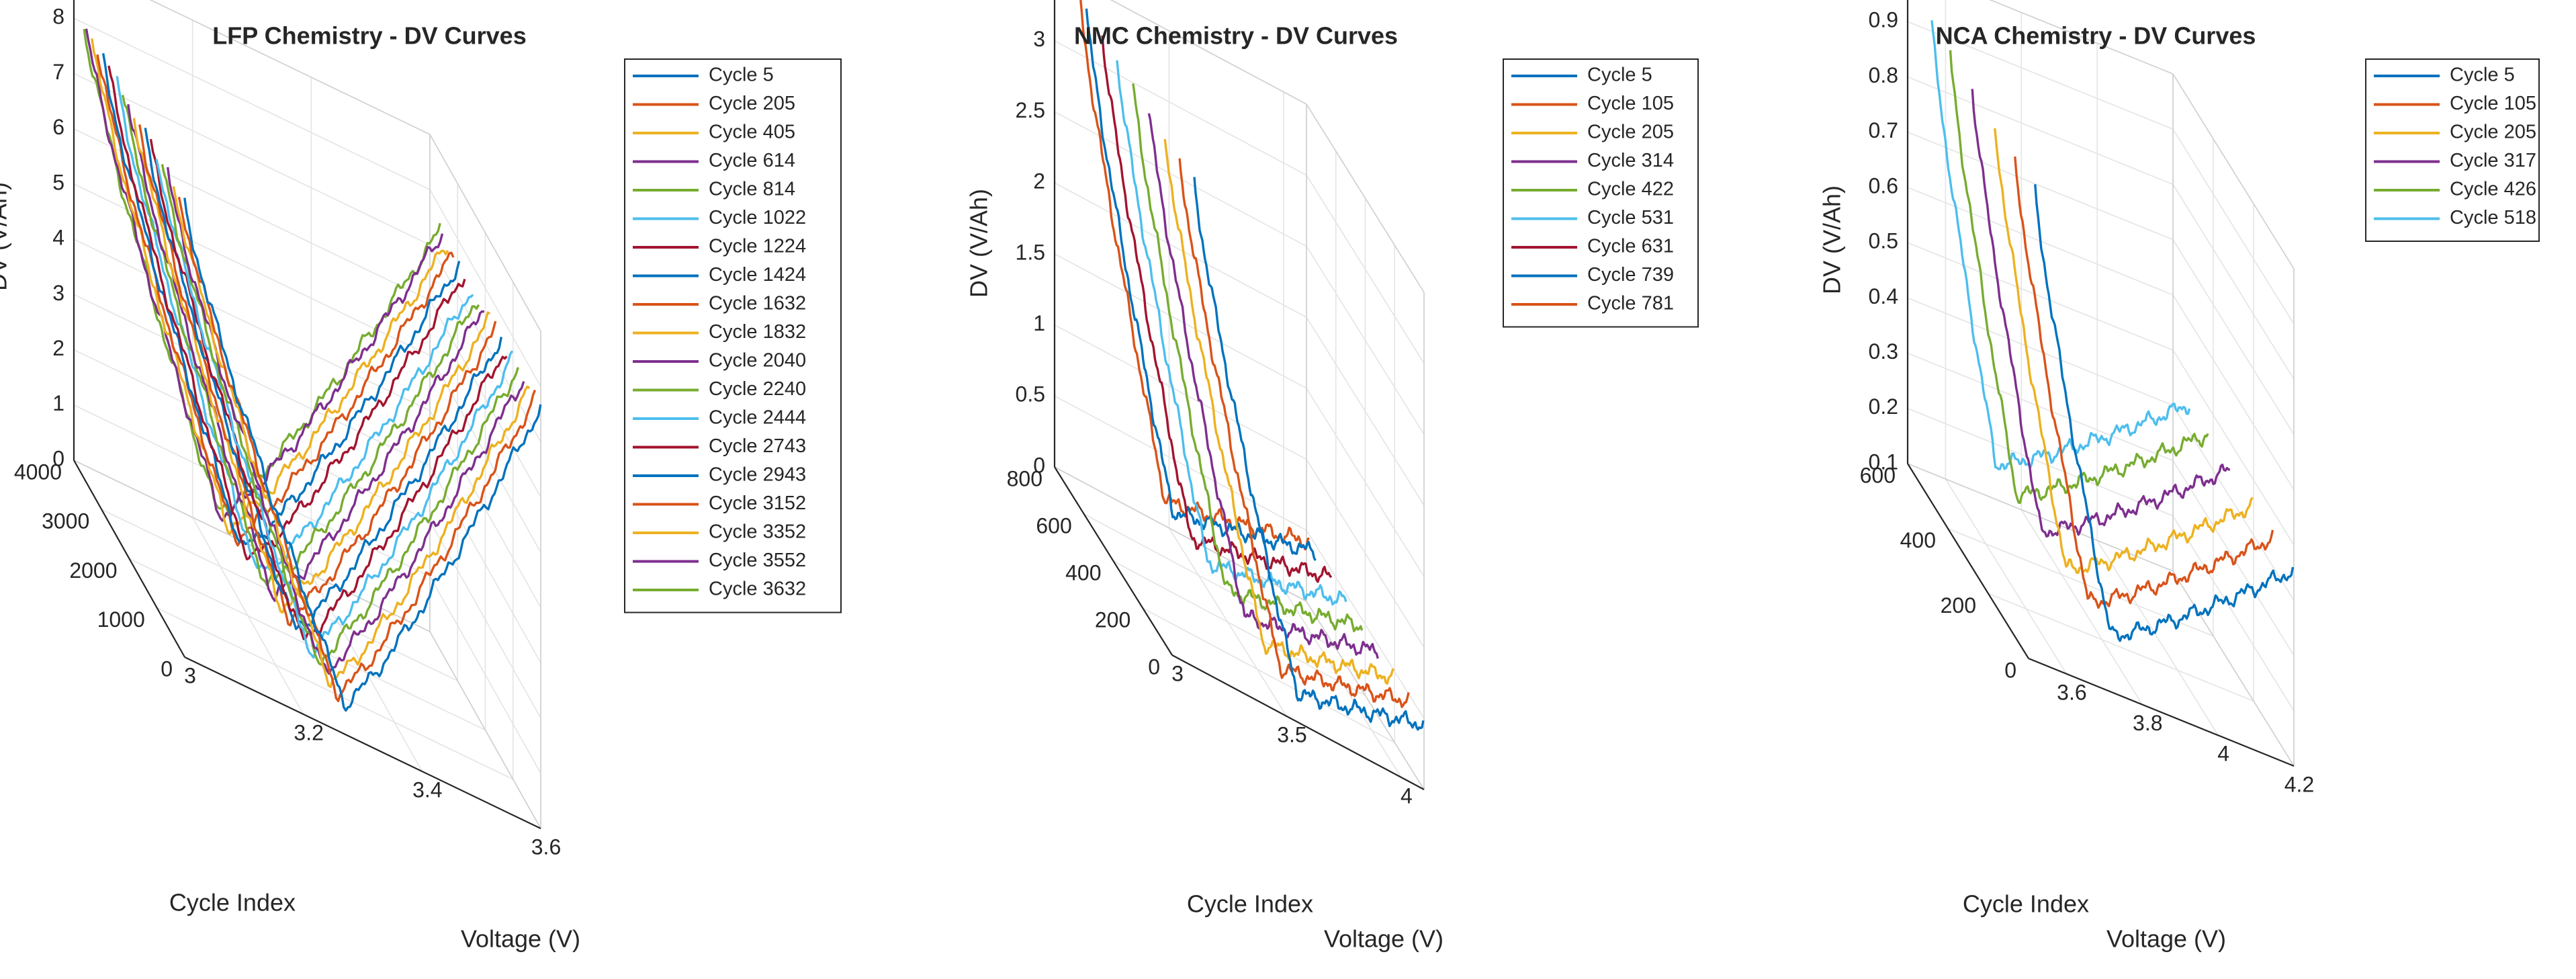  I want to click on x-tick-label: 3.4, so click(427, 789).